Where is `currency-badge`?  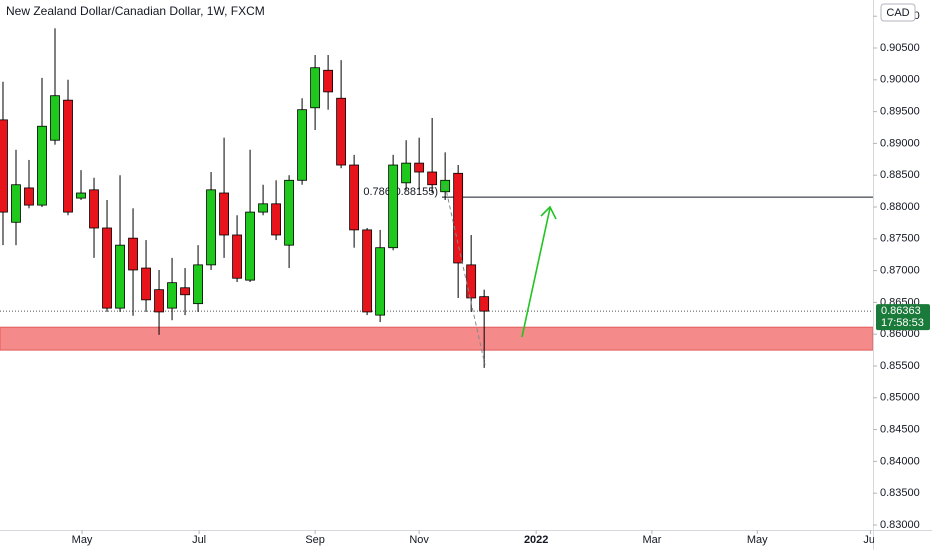
currency-badge is located at coordinates (898, 12).